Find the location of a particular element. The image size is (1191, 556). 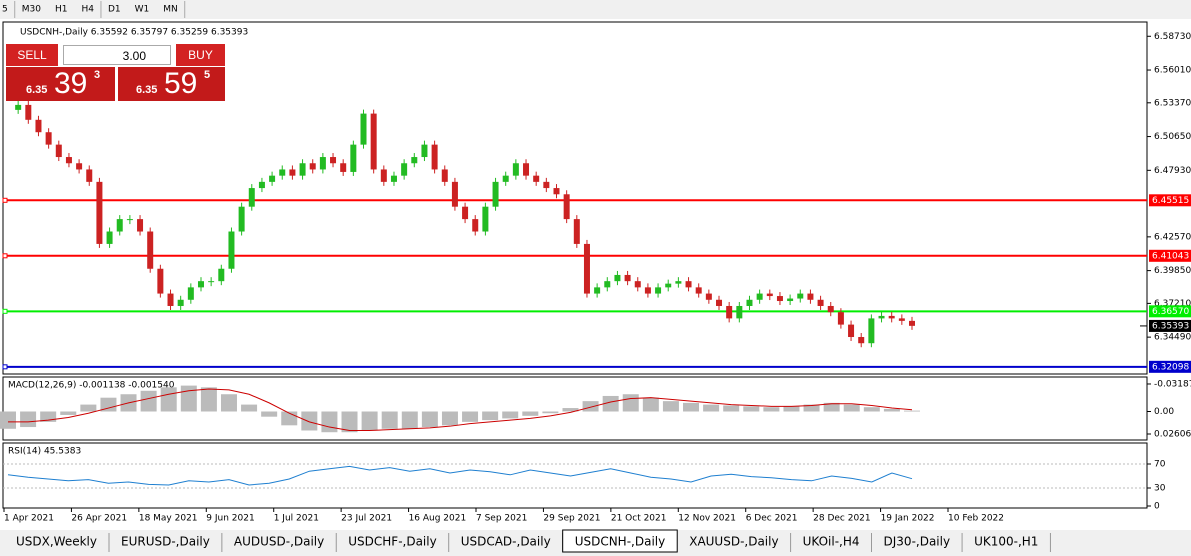

timeframe: H1 is located at coordinates (61, 10).